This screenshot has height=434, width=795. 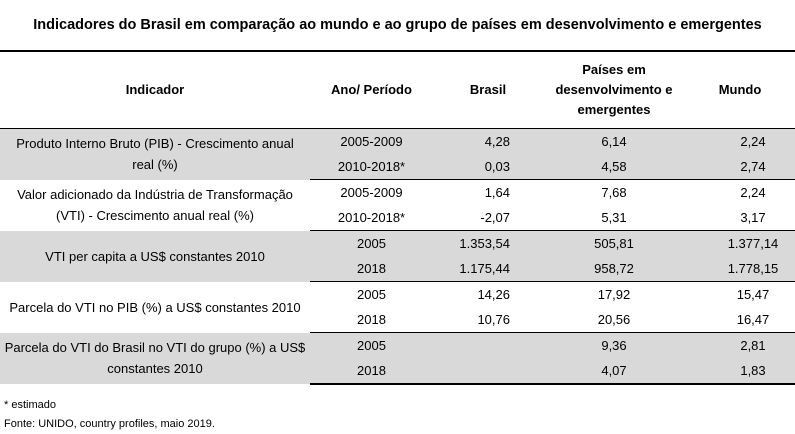 I want to click on emerging-cell: 958,72, so click(x=614, y=269).